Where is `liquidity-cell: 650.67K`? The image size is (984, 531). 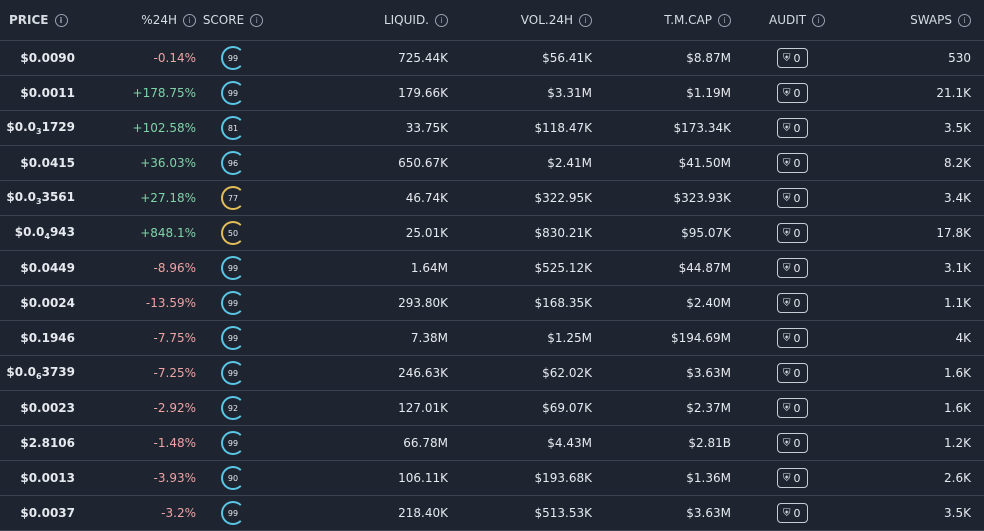
liquidity-cell: 650.67K is located at coordinates (359, 163).